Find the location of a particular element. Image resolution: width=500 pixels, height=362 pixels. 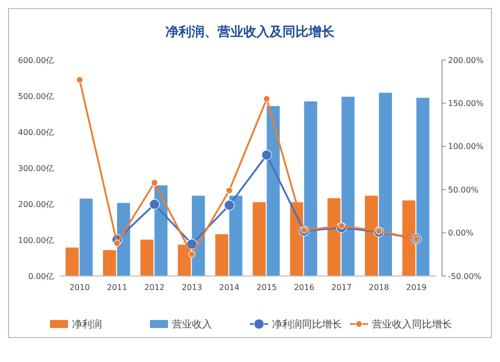

y-tick-label: 100.00亿 is located at coordinates (36, 240).